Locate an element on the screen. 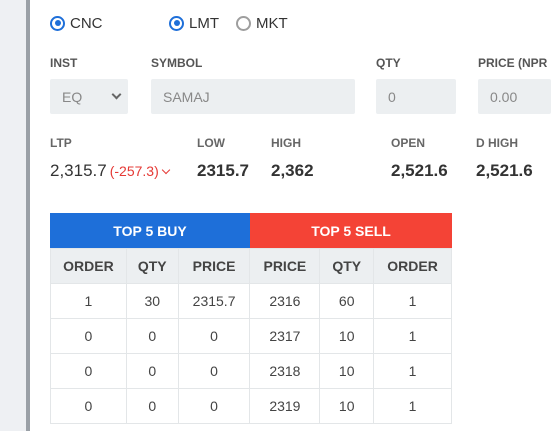 Image resolution: width=551 pixels, height=431 pixels. top-buy-header: TOP 5 BUY is located at coordinates (150, 230).